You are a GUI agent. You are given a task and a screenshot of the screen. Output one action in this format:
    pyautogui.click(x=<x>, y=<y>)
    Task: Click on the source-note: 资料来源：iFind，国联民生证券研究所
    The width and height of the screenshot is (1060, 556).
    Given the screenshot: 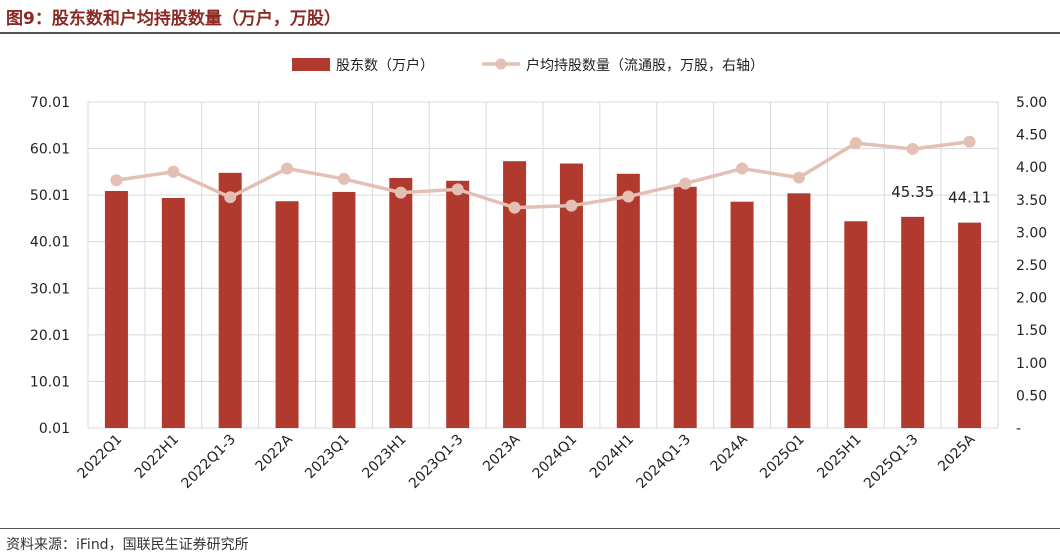 What is the action you would take?
    pyautogui.click(x=127, y=545)
    